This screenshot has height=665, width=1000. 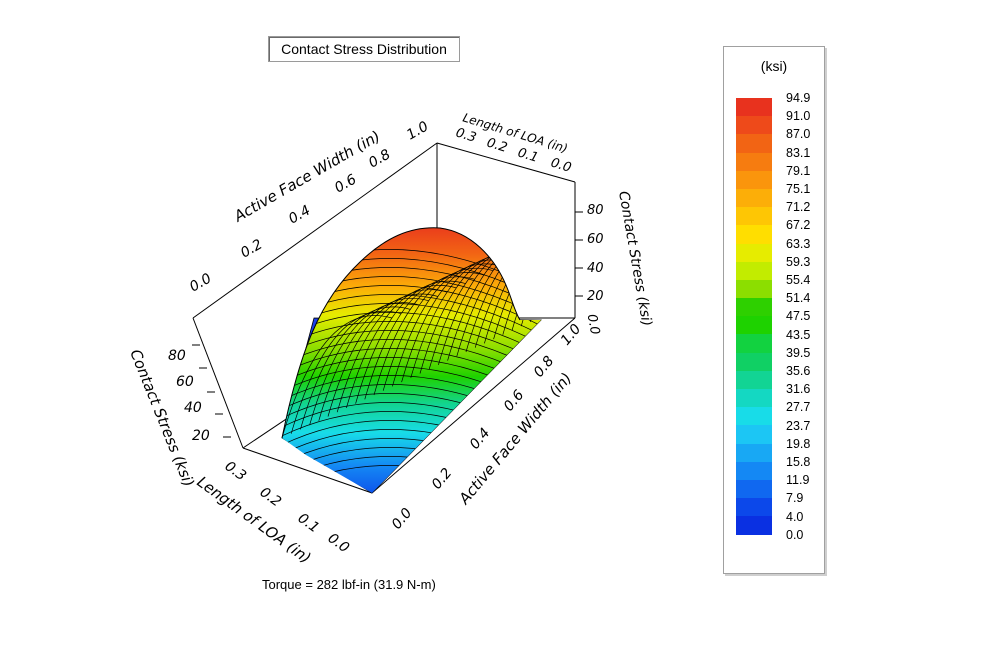 What do you see at coordinates (466, 135) in the screenshot?
I see `y-tick-top: 0.3` at bounding box center [466, 135].